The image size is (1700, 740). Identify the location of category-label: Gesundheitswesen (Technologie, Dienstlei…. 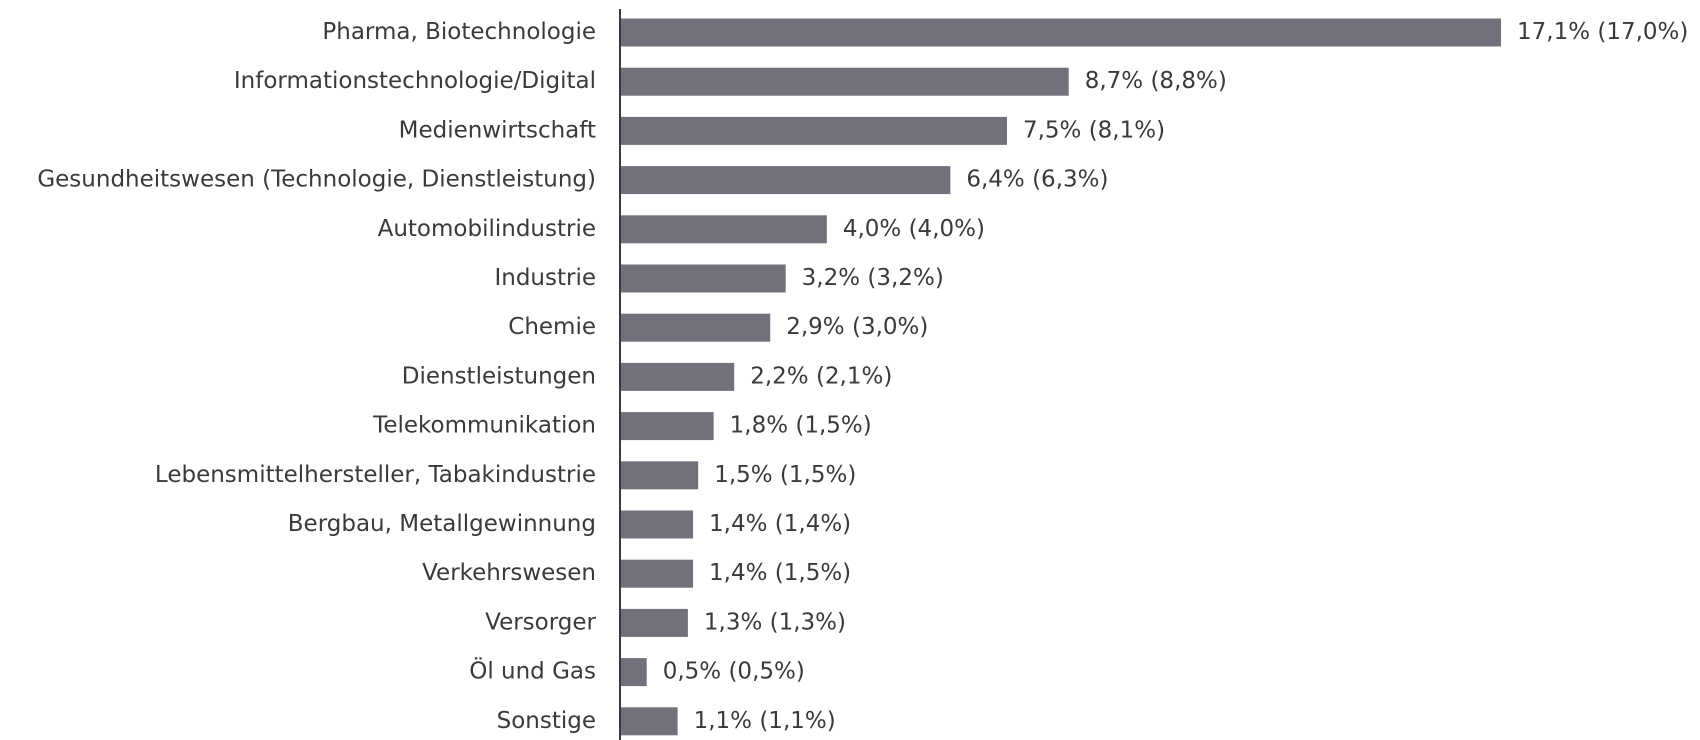
(316, 180).